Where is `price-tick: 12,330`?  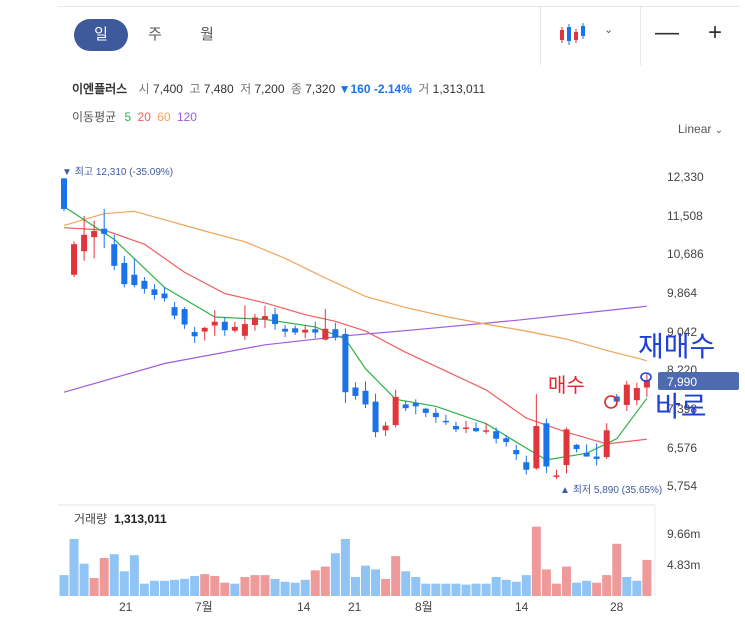
price-tick: 12,330 is located at coordinates (685, 177).